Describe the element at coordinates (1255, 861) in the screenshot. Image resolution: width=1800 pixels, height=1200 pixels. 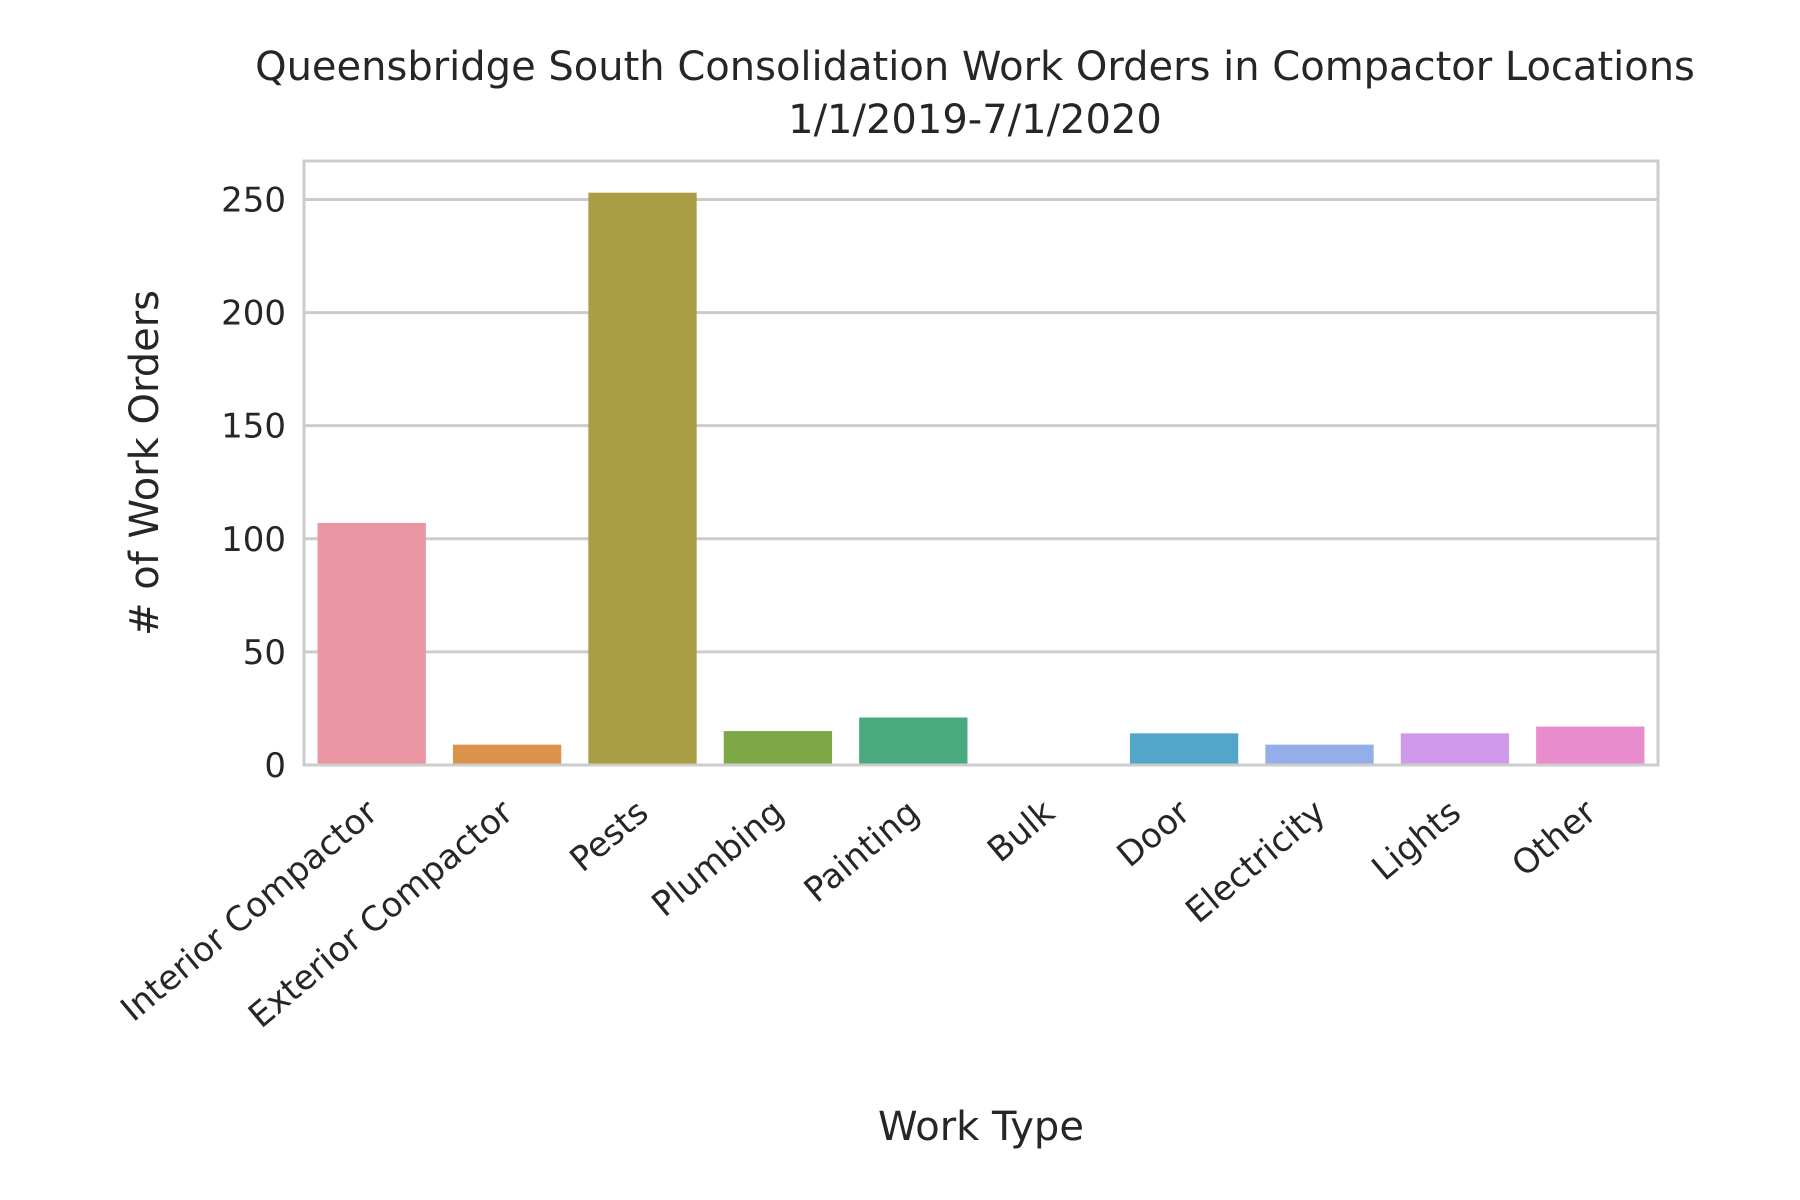
I see `x-tick-label: Electricity` at that location.